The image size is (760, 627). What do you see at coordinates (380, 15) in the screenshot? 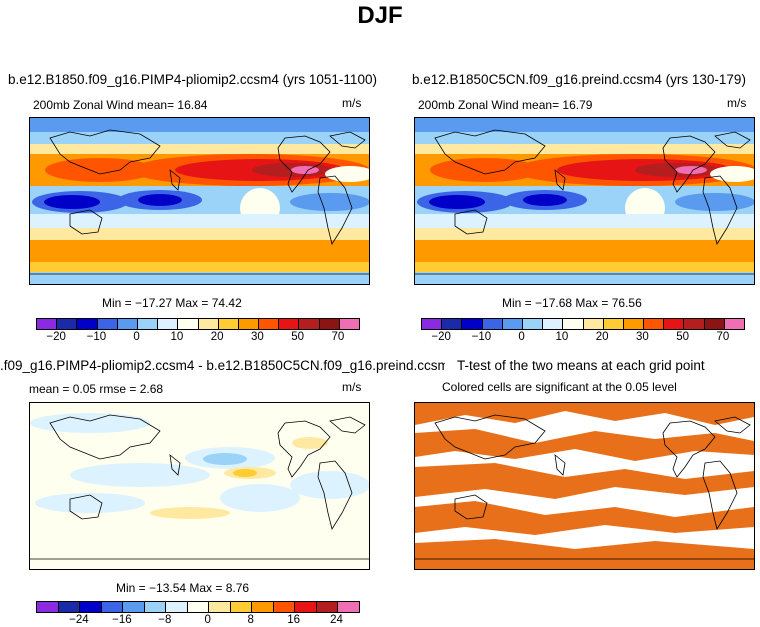
I see `figure-title: DJF` at bounding box center [380, 15].